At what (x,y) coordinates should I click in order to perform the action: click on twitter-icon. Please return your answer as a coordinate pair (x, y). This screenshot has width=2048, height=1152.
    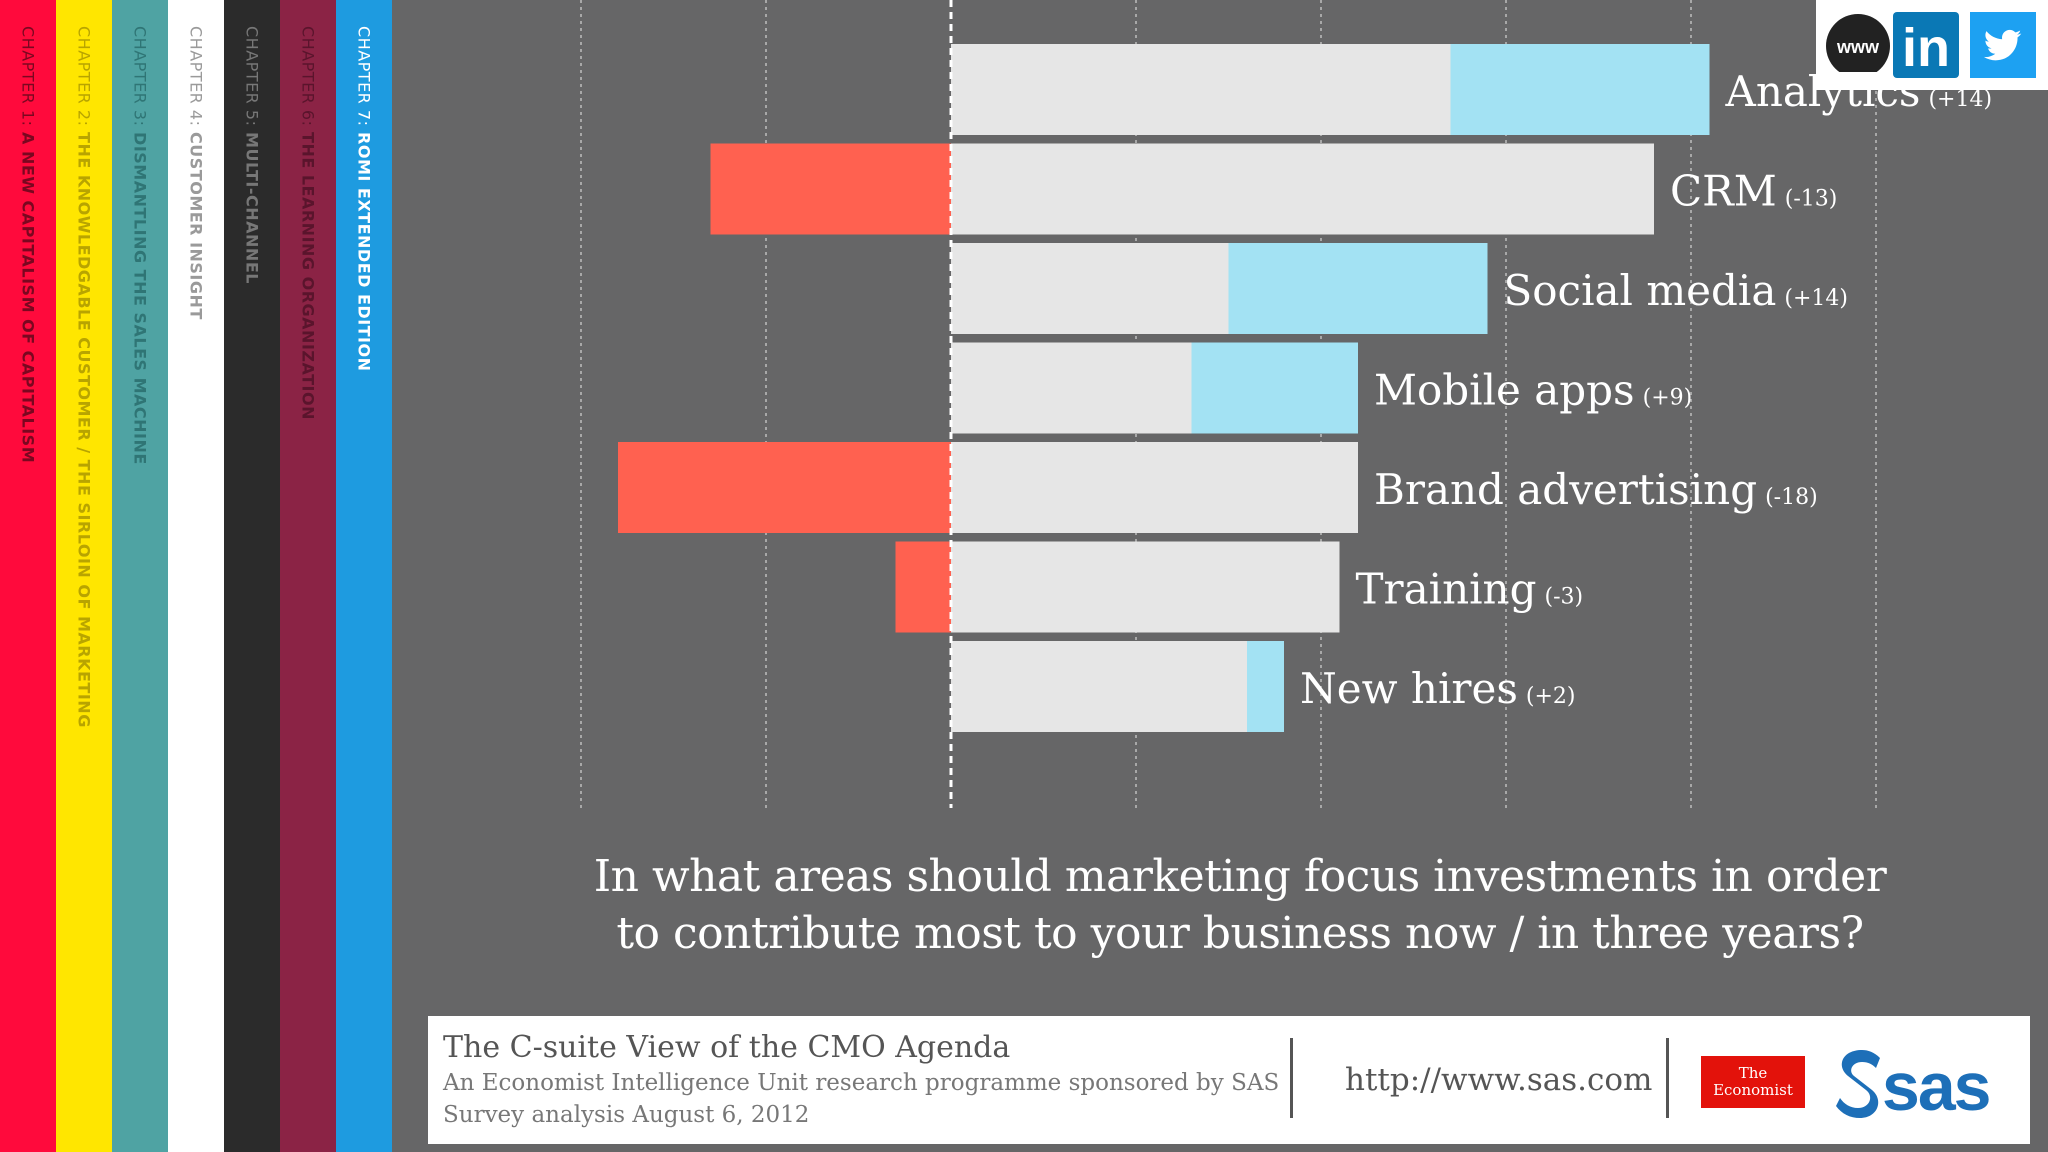
    Looking at the image, I should click on (2003, 45).